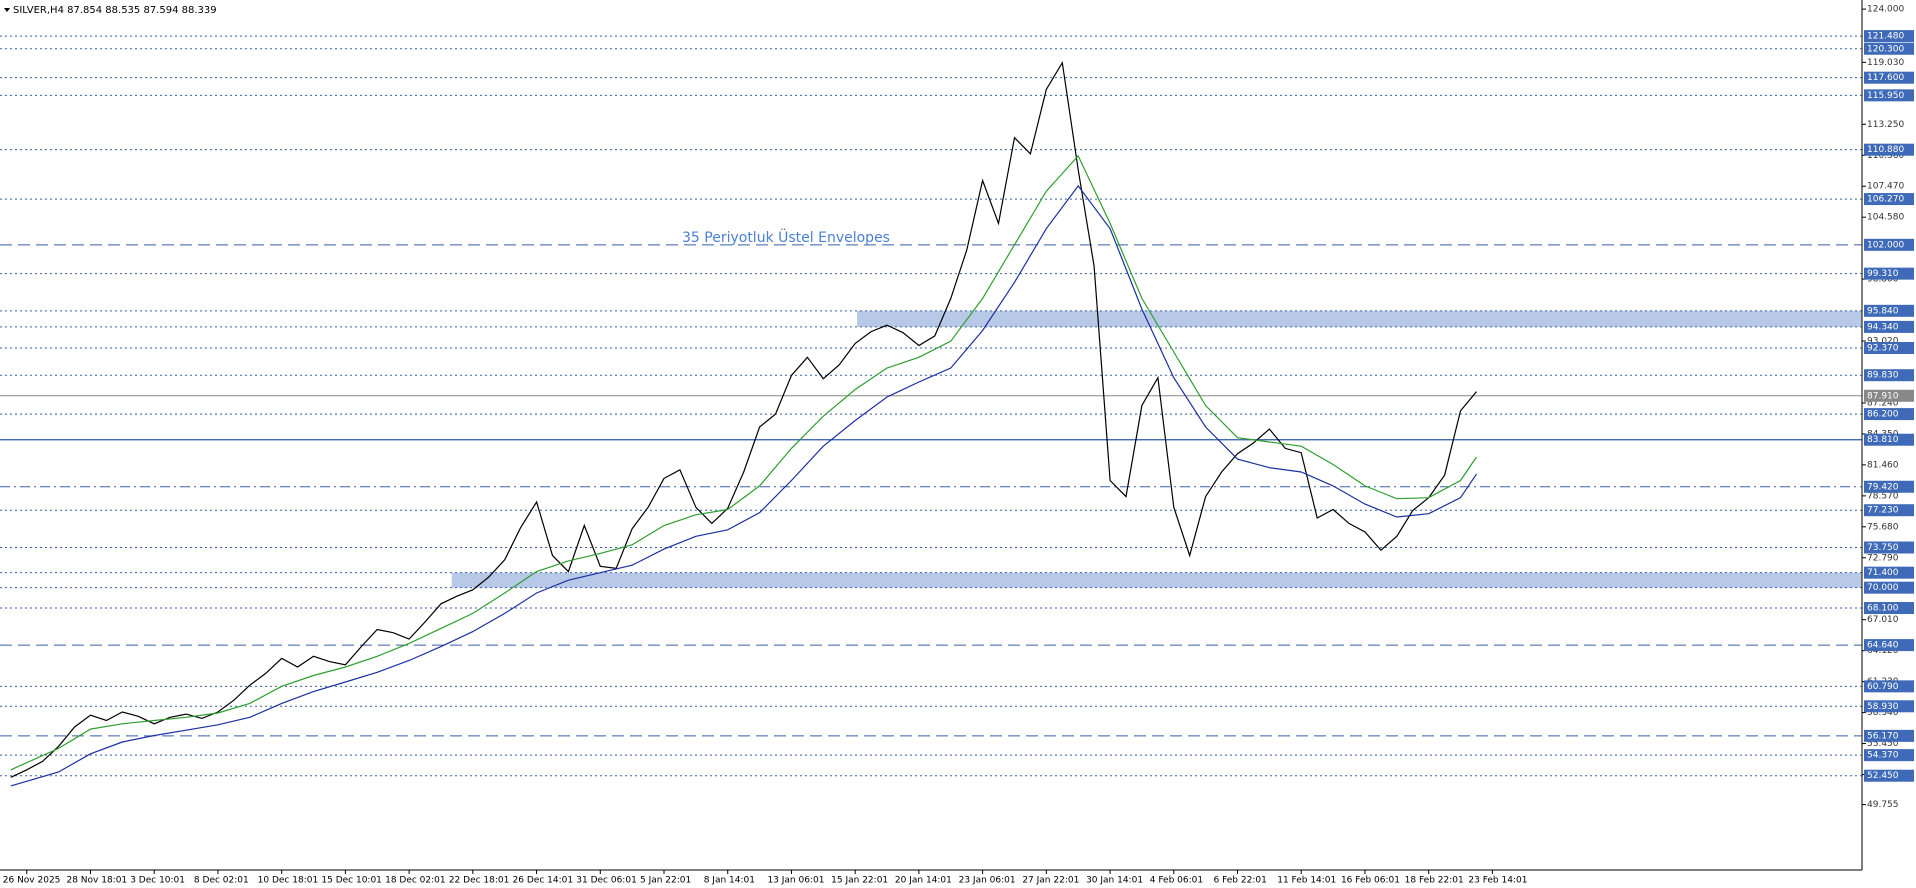  I want to click on x-tick-label: 18 Feb 22:01, so click(1434, 881).